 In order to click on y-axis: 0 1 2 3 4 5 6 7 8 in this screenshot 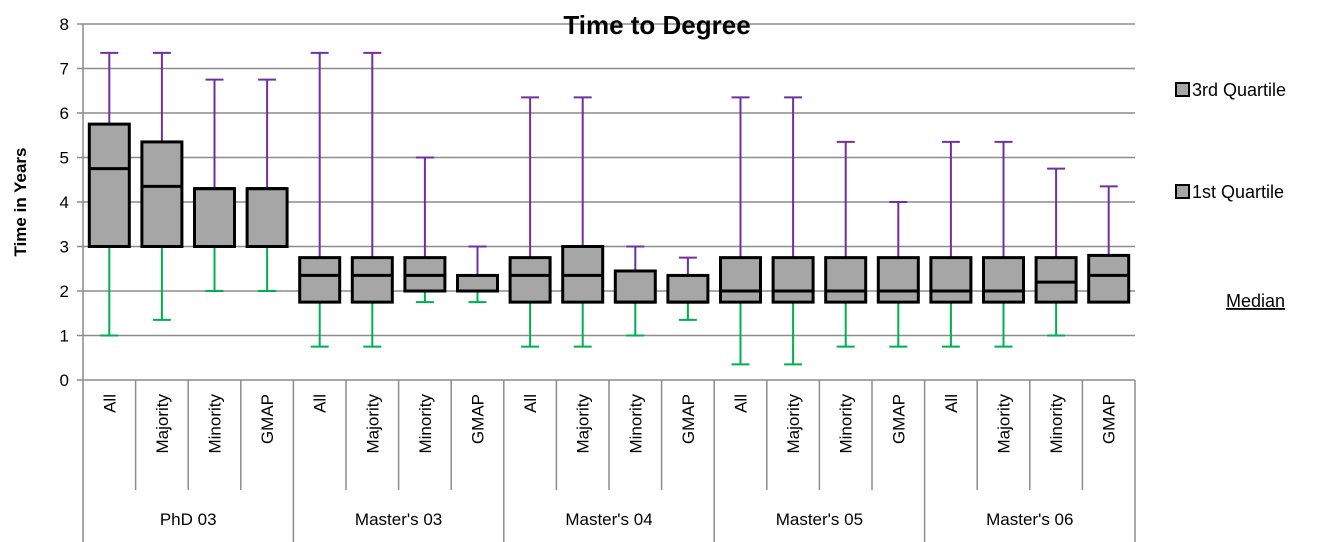, I will do `click(72, 202)`.